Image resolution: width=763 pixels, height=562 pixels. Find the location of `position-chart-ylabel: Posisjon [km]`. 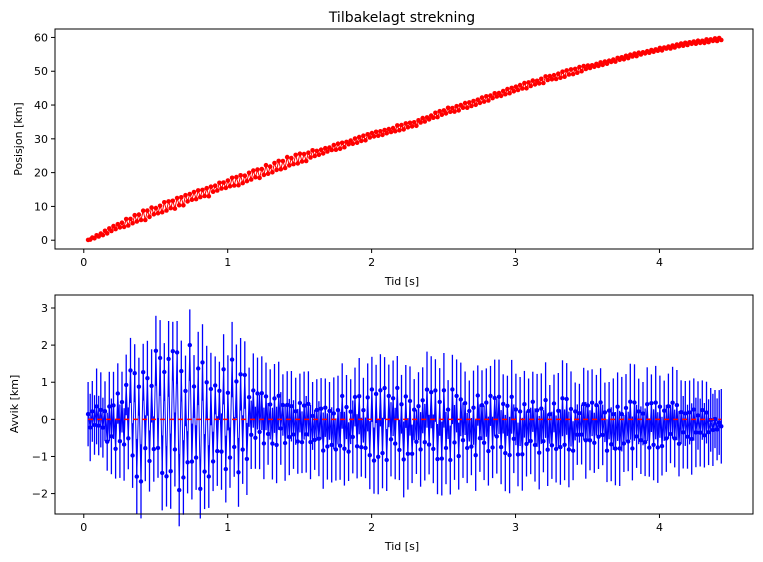

position-chart-ylabel: Posisjon [km] is located at coordinates (18, 138).